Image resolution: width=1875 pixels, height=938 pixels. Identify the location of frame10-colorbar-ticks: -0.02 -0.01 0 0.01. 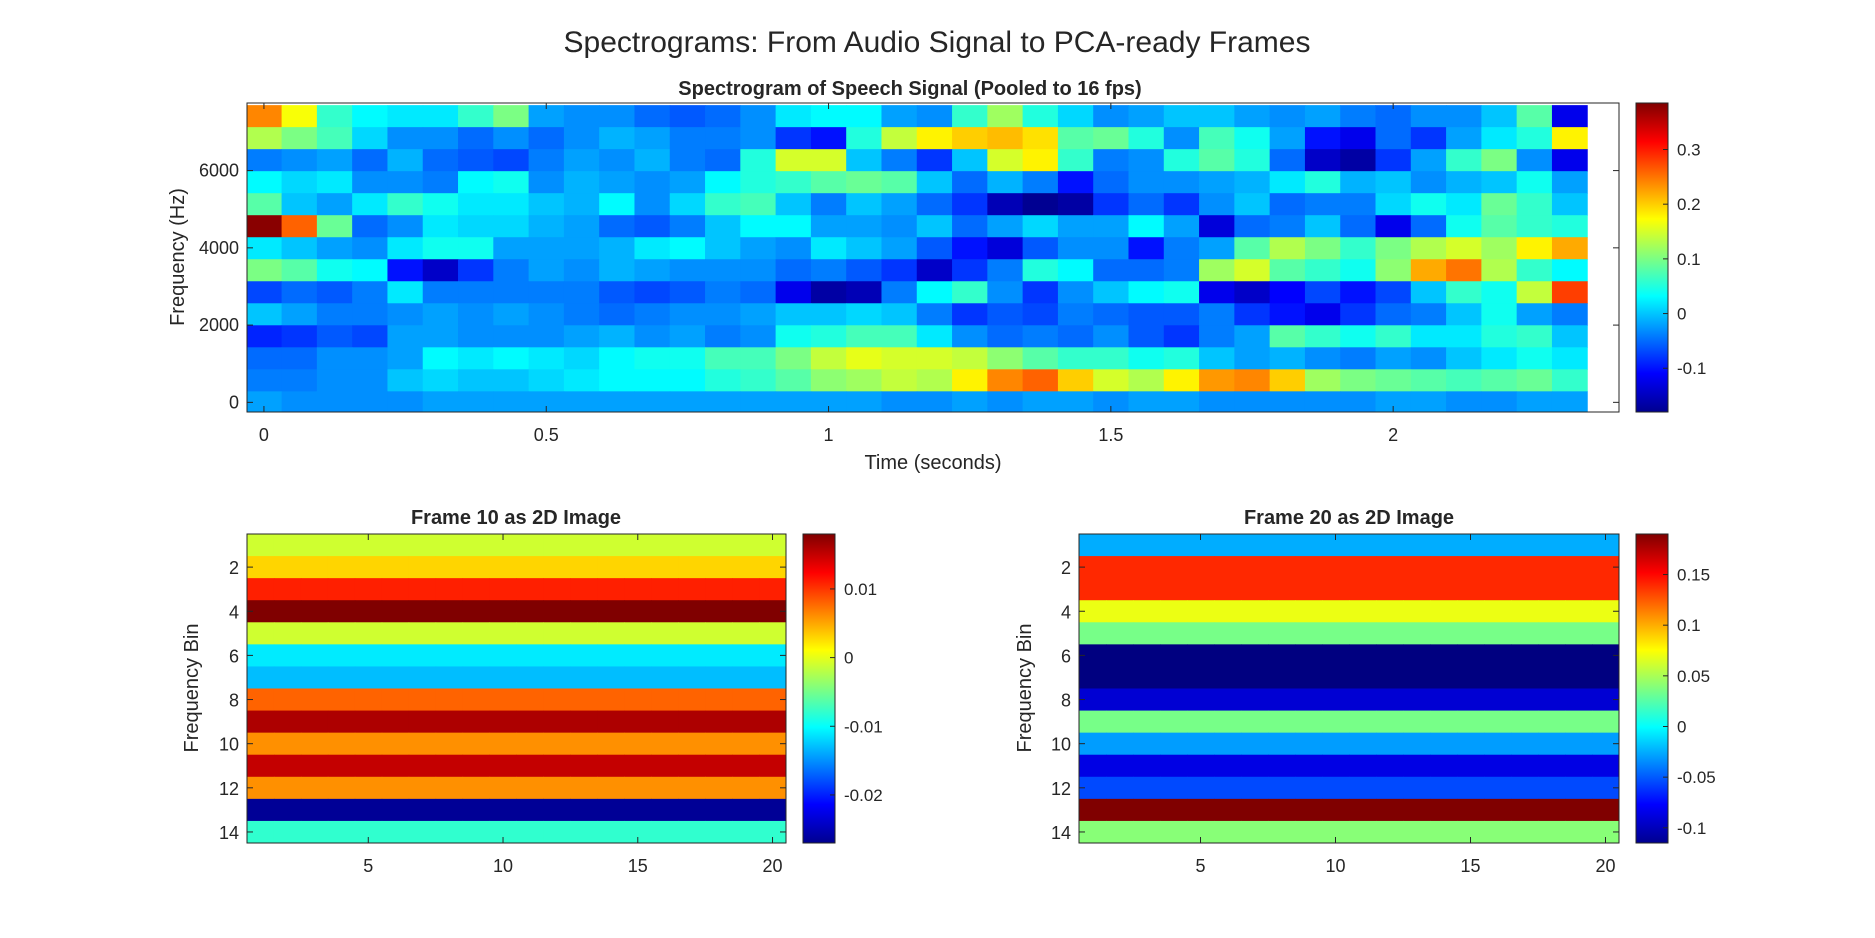
(856, 692).